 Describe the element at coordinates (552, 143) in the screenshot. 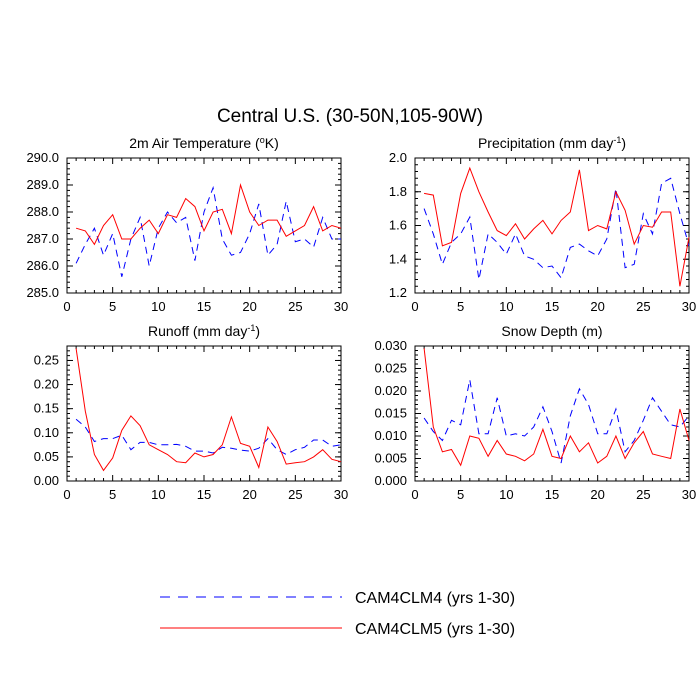

I see `chart-title: Precipitation (mm day-1)` at that location.